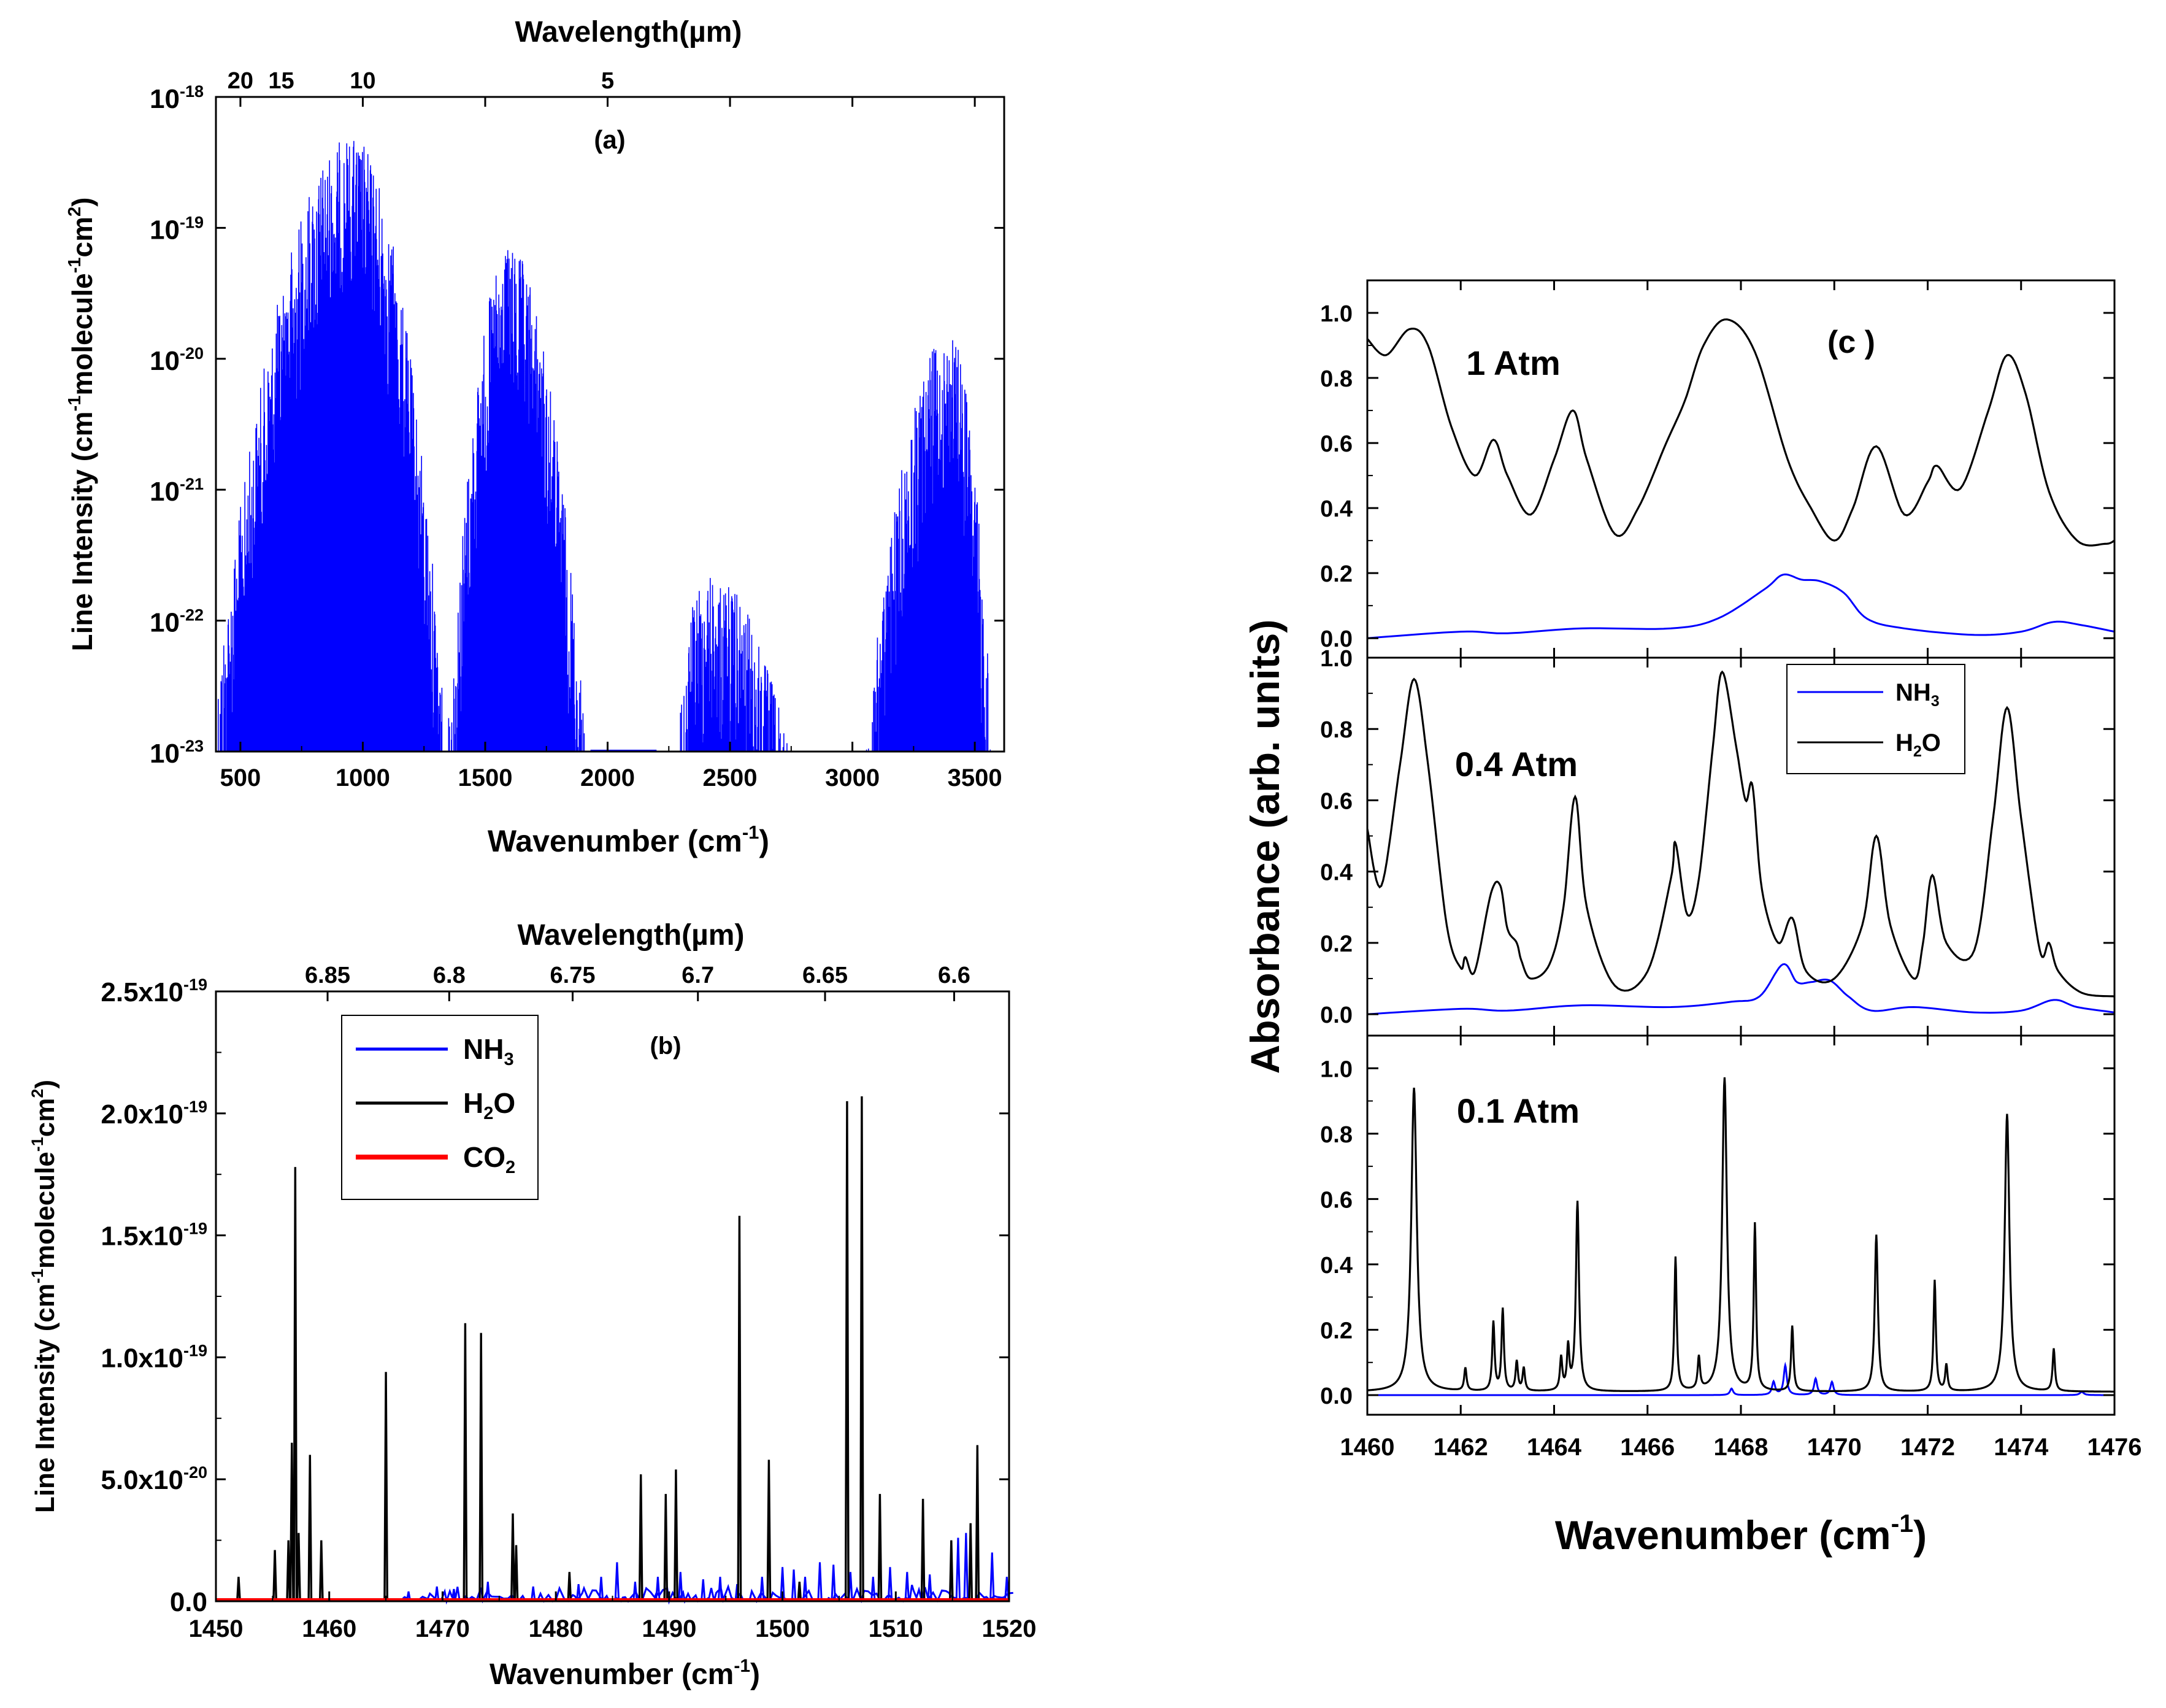 The image size is (2166, 1708). I want to click on y-tick-label: 2.5x10⁻¹⁹, so click(154, 991).